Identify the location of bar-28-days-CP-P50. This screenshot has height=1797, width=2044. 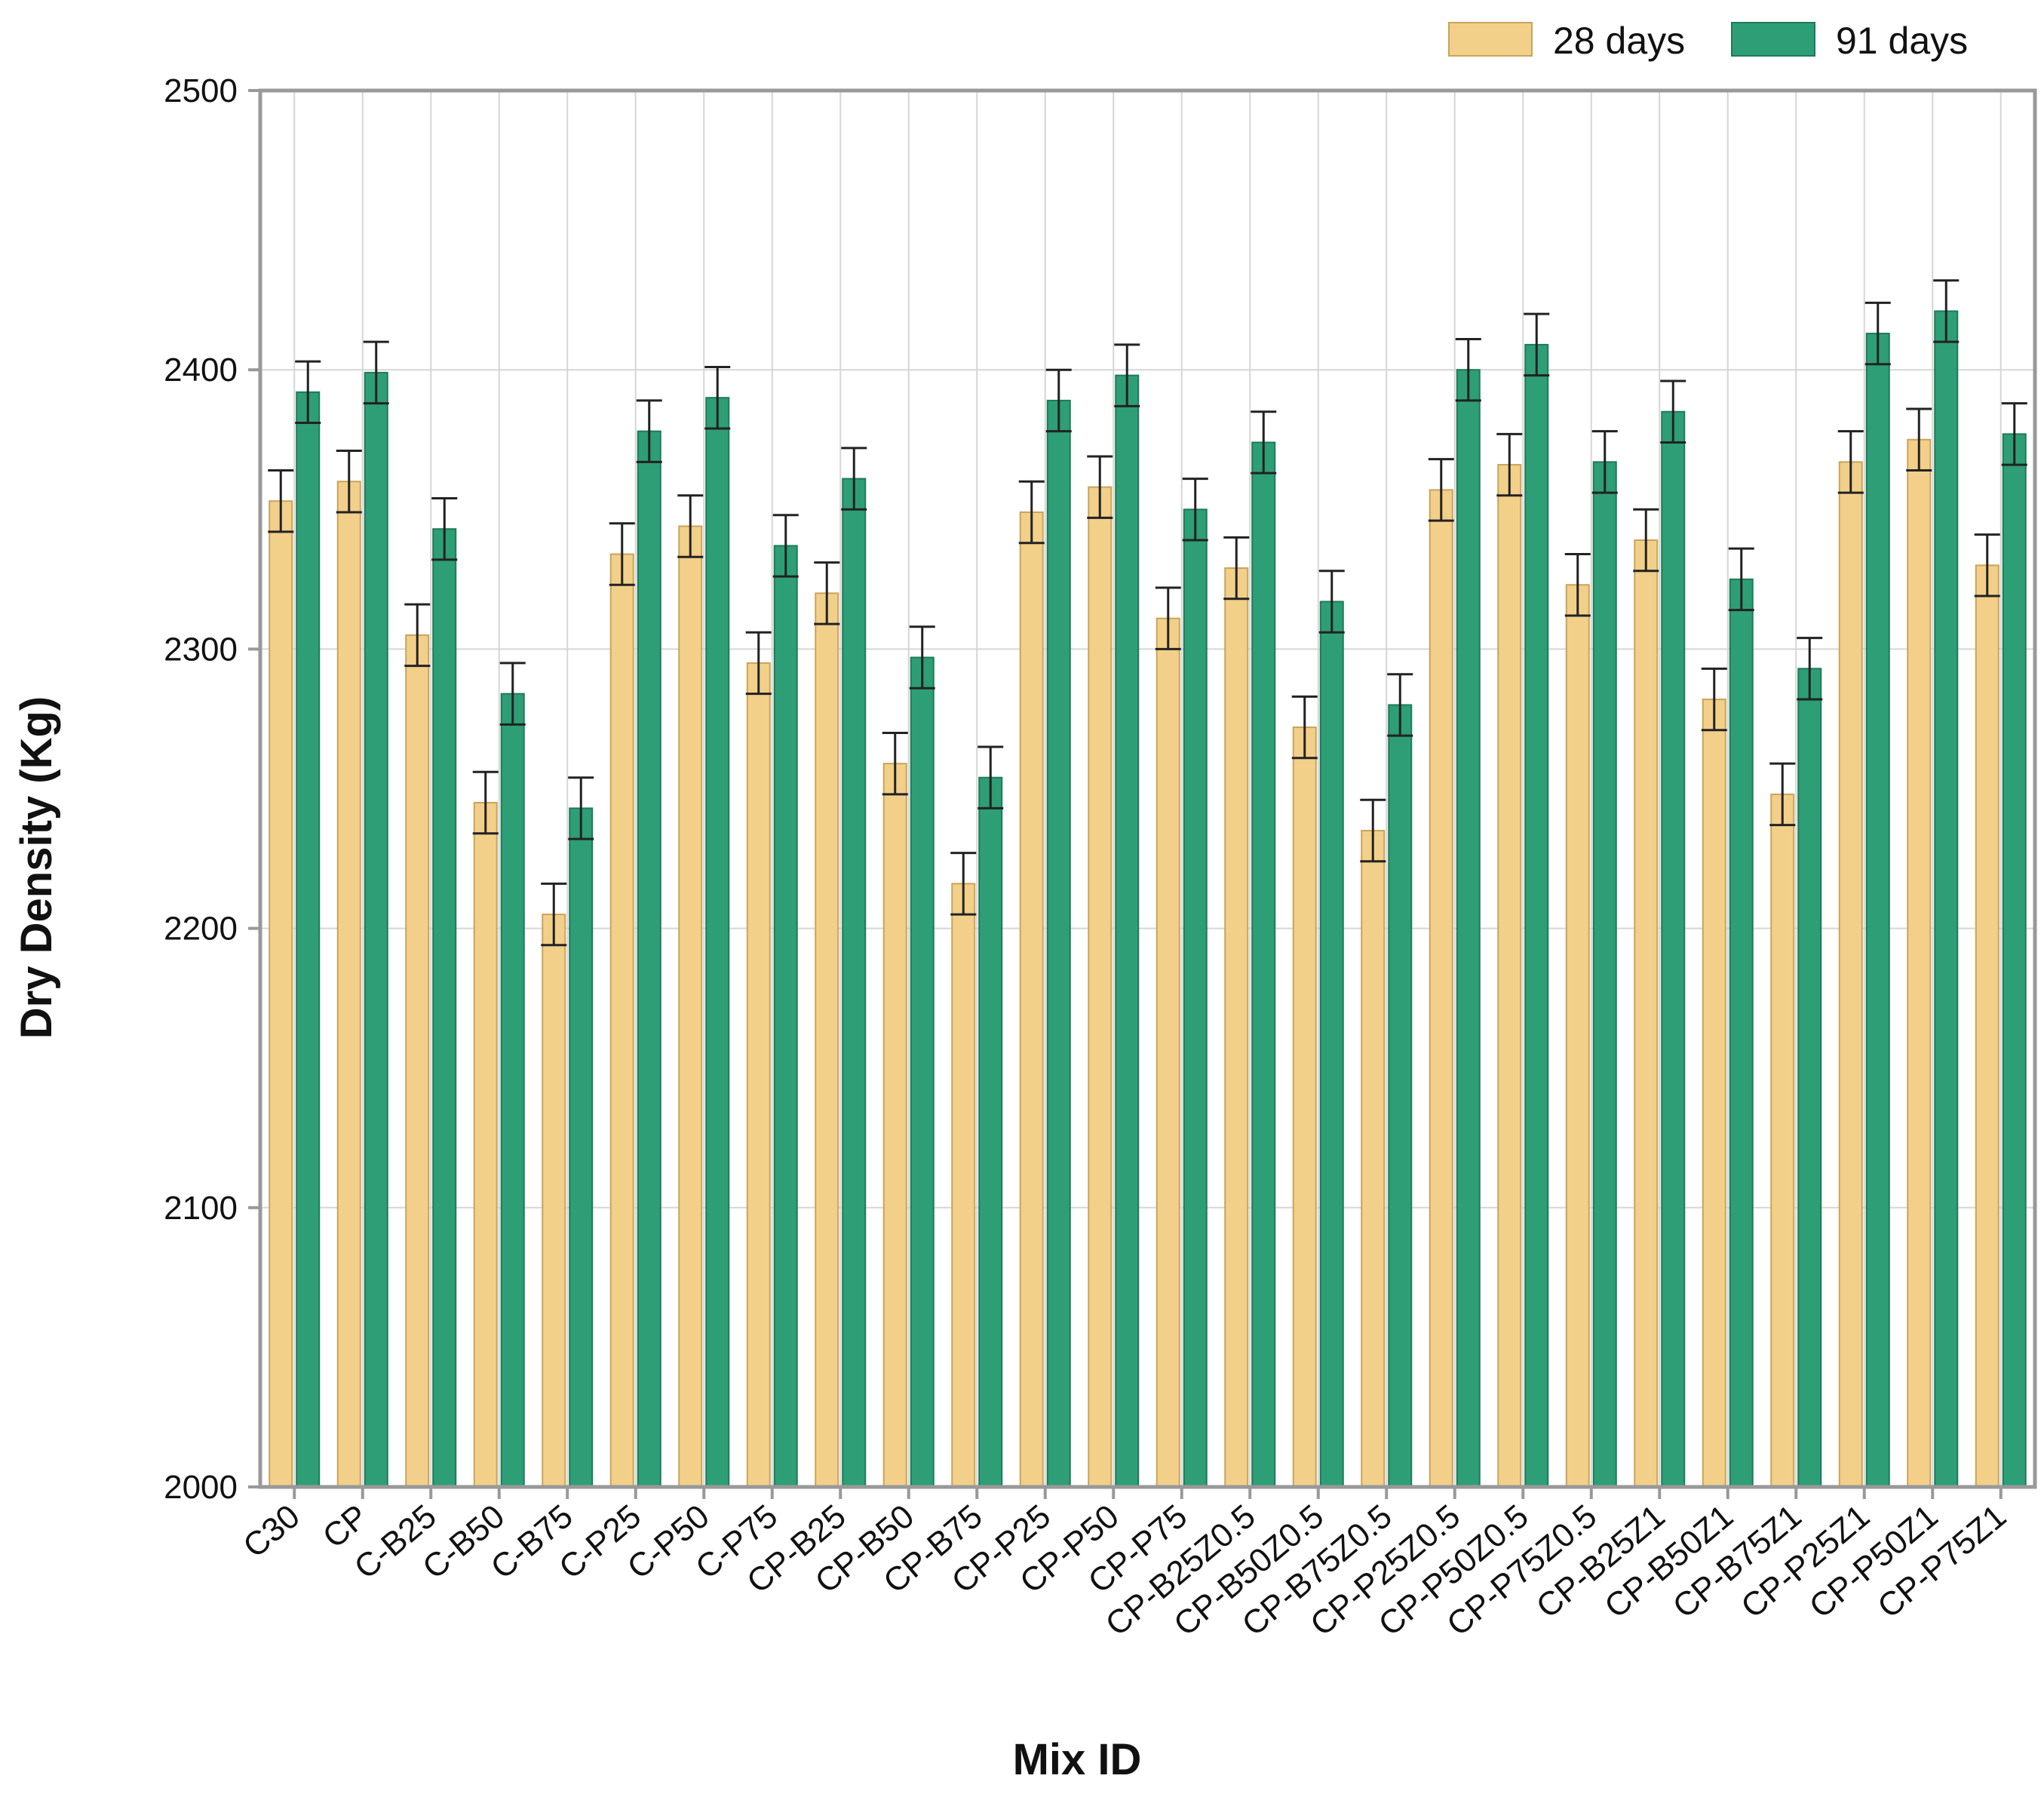
(1100, 987).